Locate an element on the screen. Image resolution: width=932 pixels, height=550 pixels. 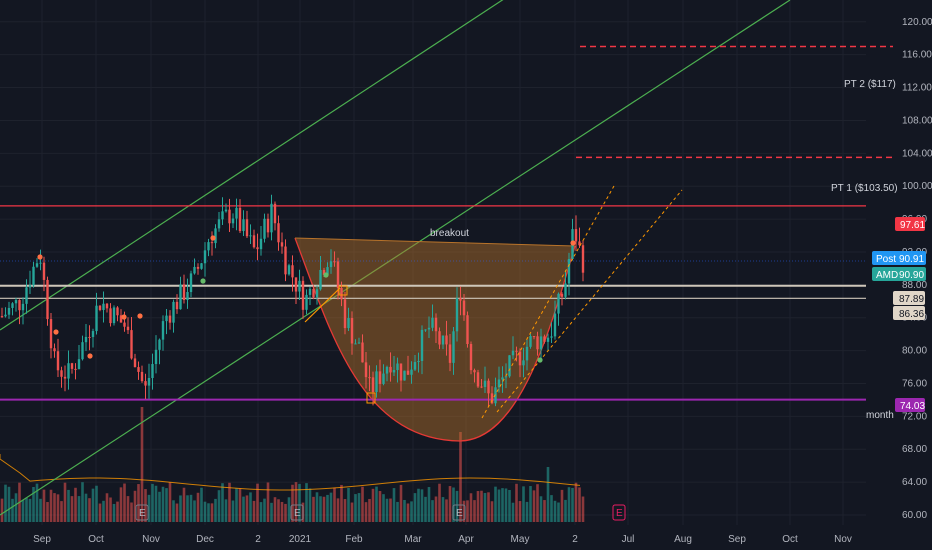
cup-outline is located at coordinates (435, 339).